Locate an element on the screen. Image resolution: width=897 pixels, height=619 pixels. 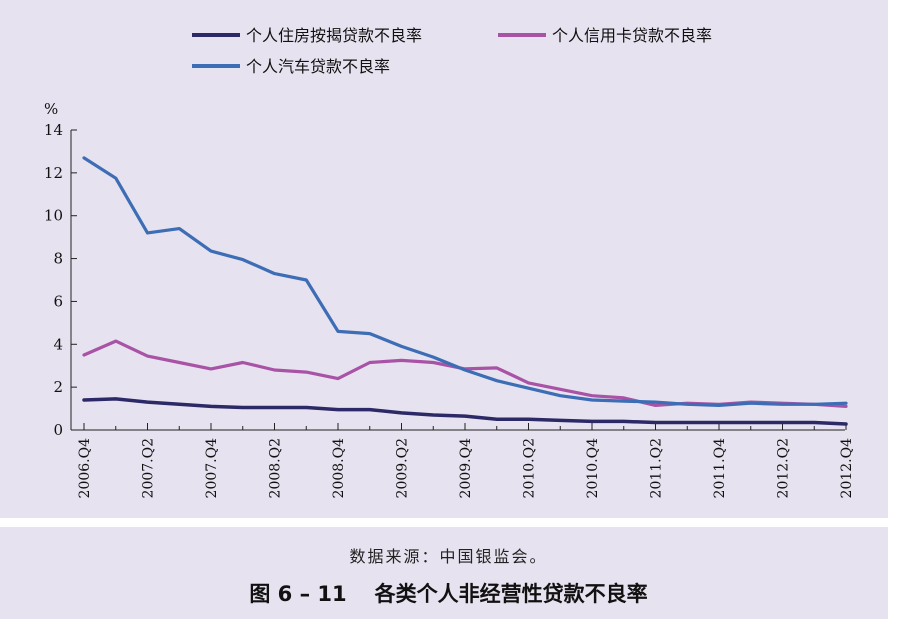
series-line-mortgage is located at coordinates (465, 411).